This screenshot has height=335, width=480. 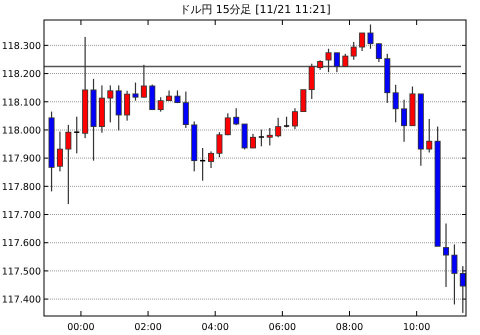 What do you see at coordinates (148, 327) in the screenshot?
I see `x-tick-label: 02:00` at bounding box center [148, 327].